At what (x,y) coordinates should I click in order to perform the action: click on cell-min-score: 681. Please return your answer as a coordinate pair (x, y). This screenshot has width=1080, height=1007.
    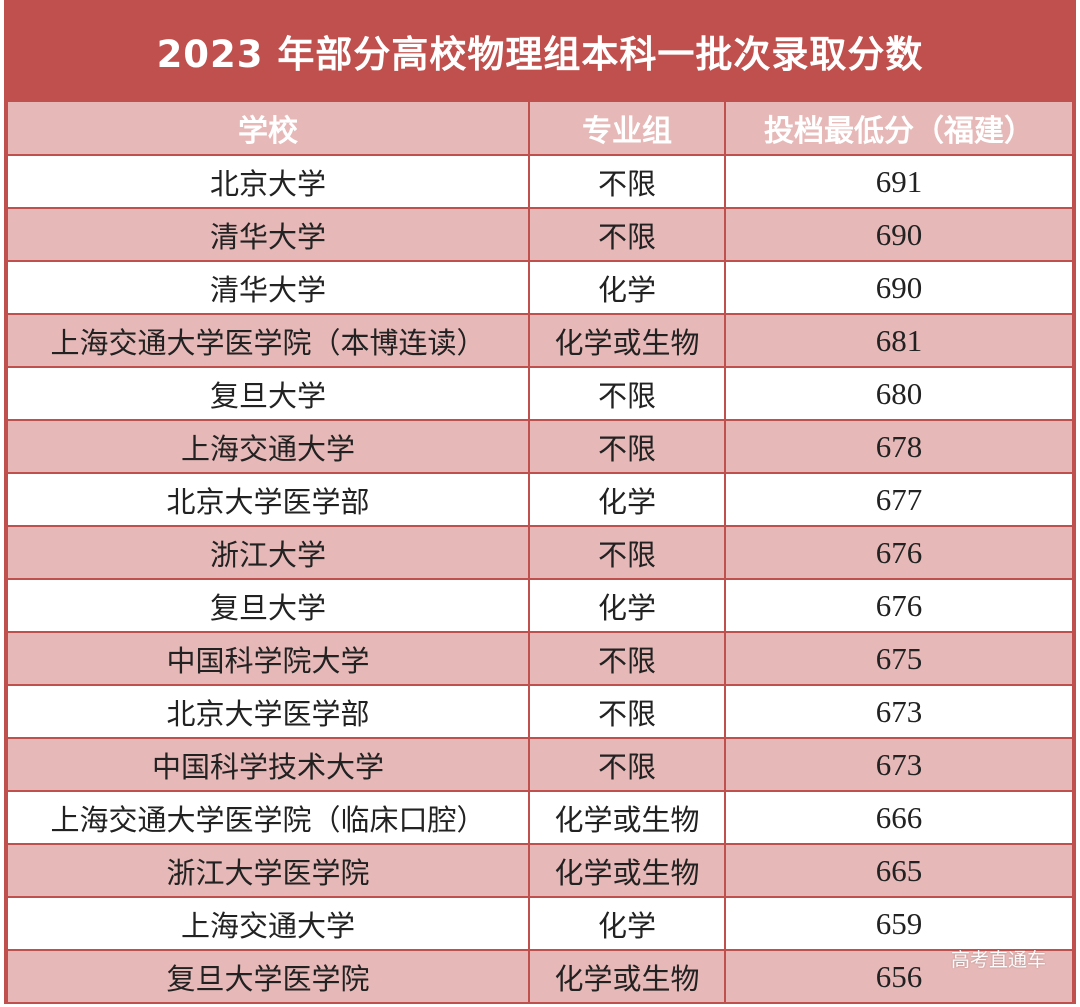
    Looking at the image, I should click on (899, 340).